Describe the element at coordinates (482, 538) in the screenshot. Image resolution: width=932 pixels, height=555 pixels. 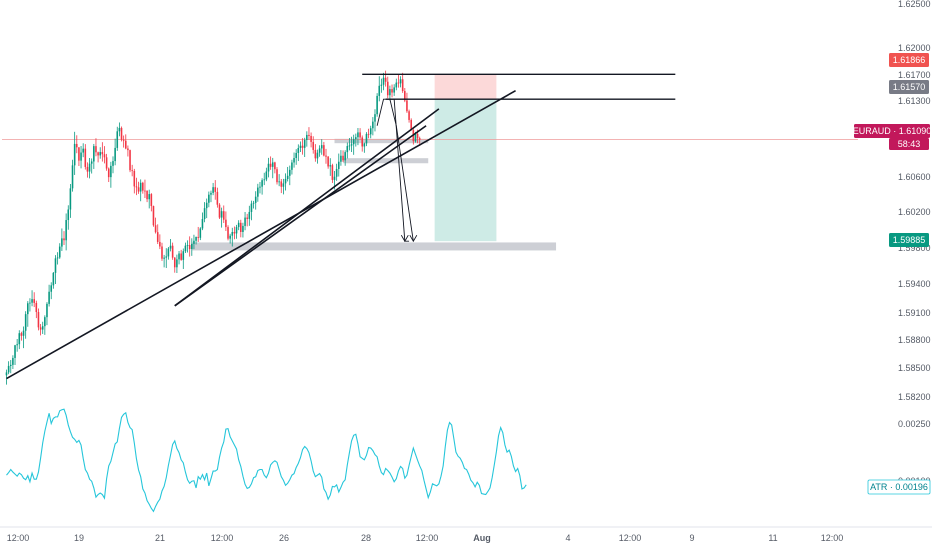
I see `time-tick-label: Aug` at that location.